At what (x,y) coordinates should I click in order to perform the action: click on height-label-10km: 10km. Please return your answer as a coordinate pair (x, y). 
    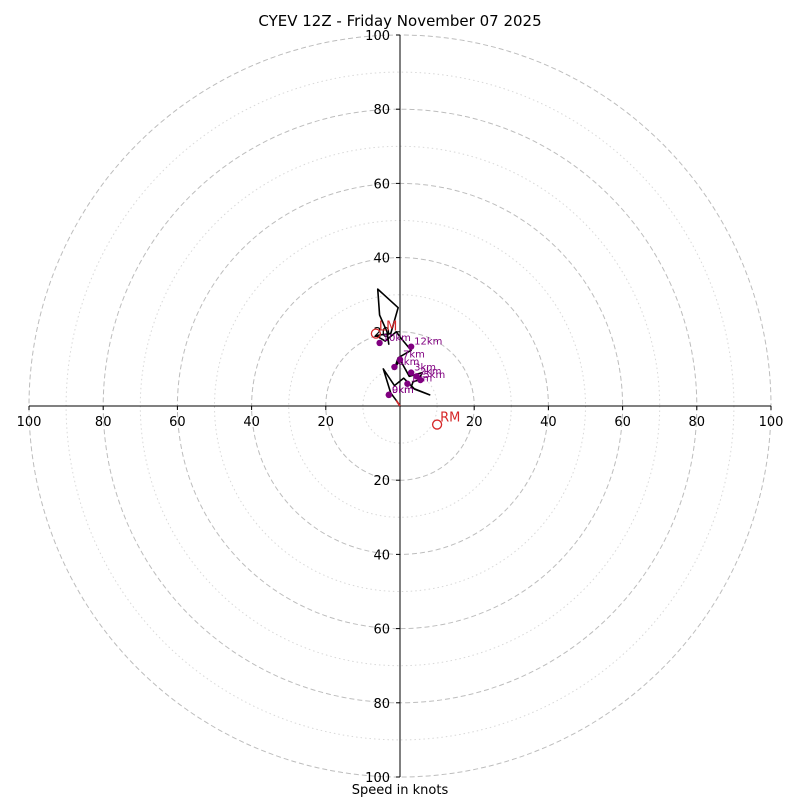
    Looking at the image, I should click on (397, 338).